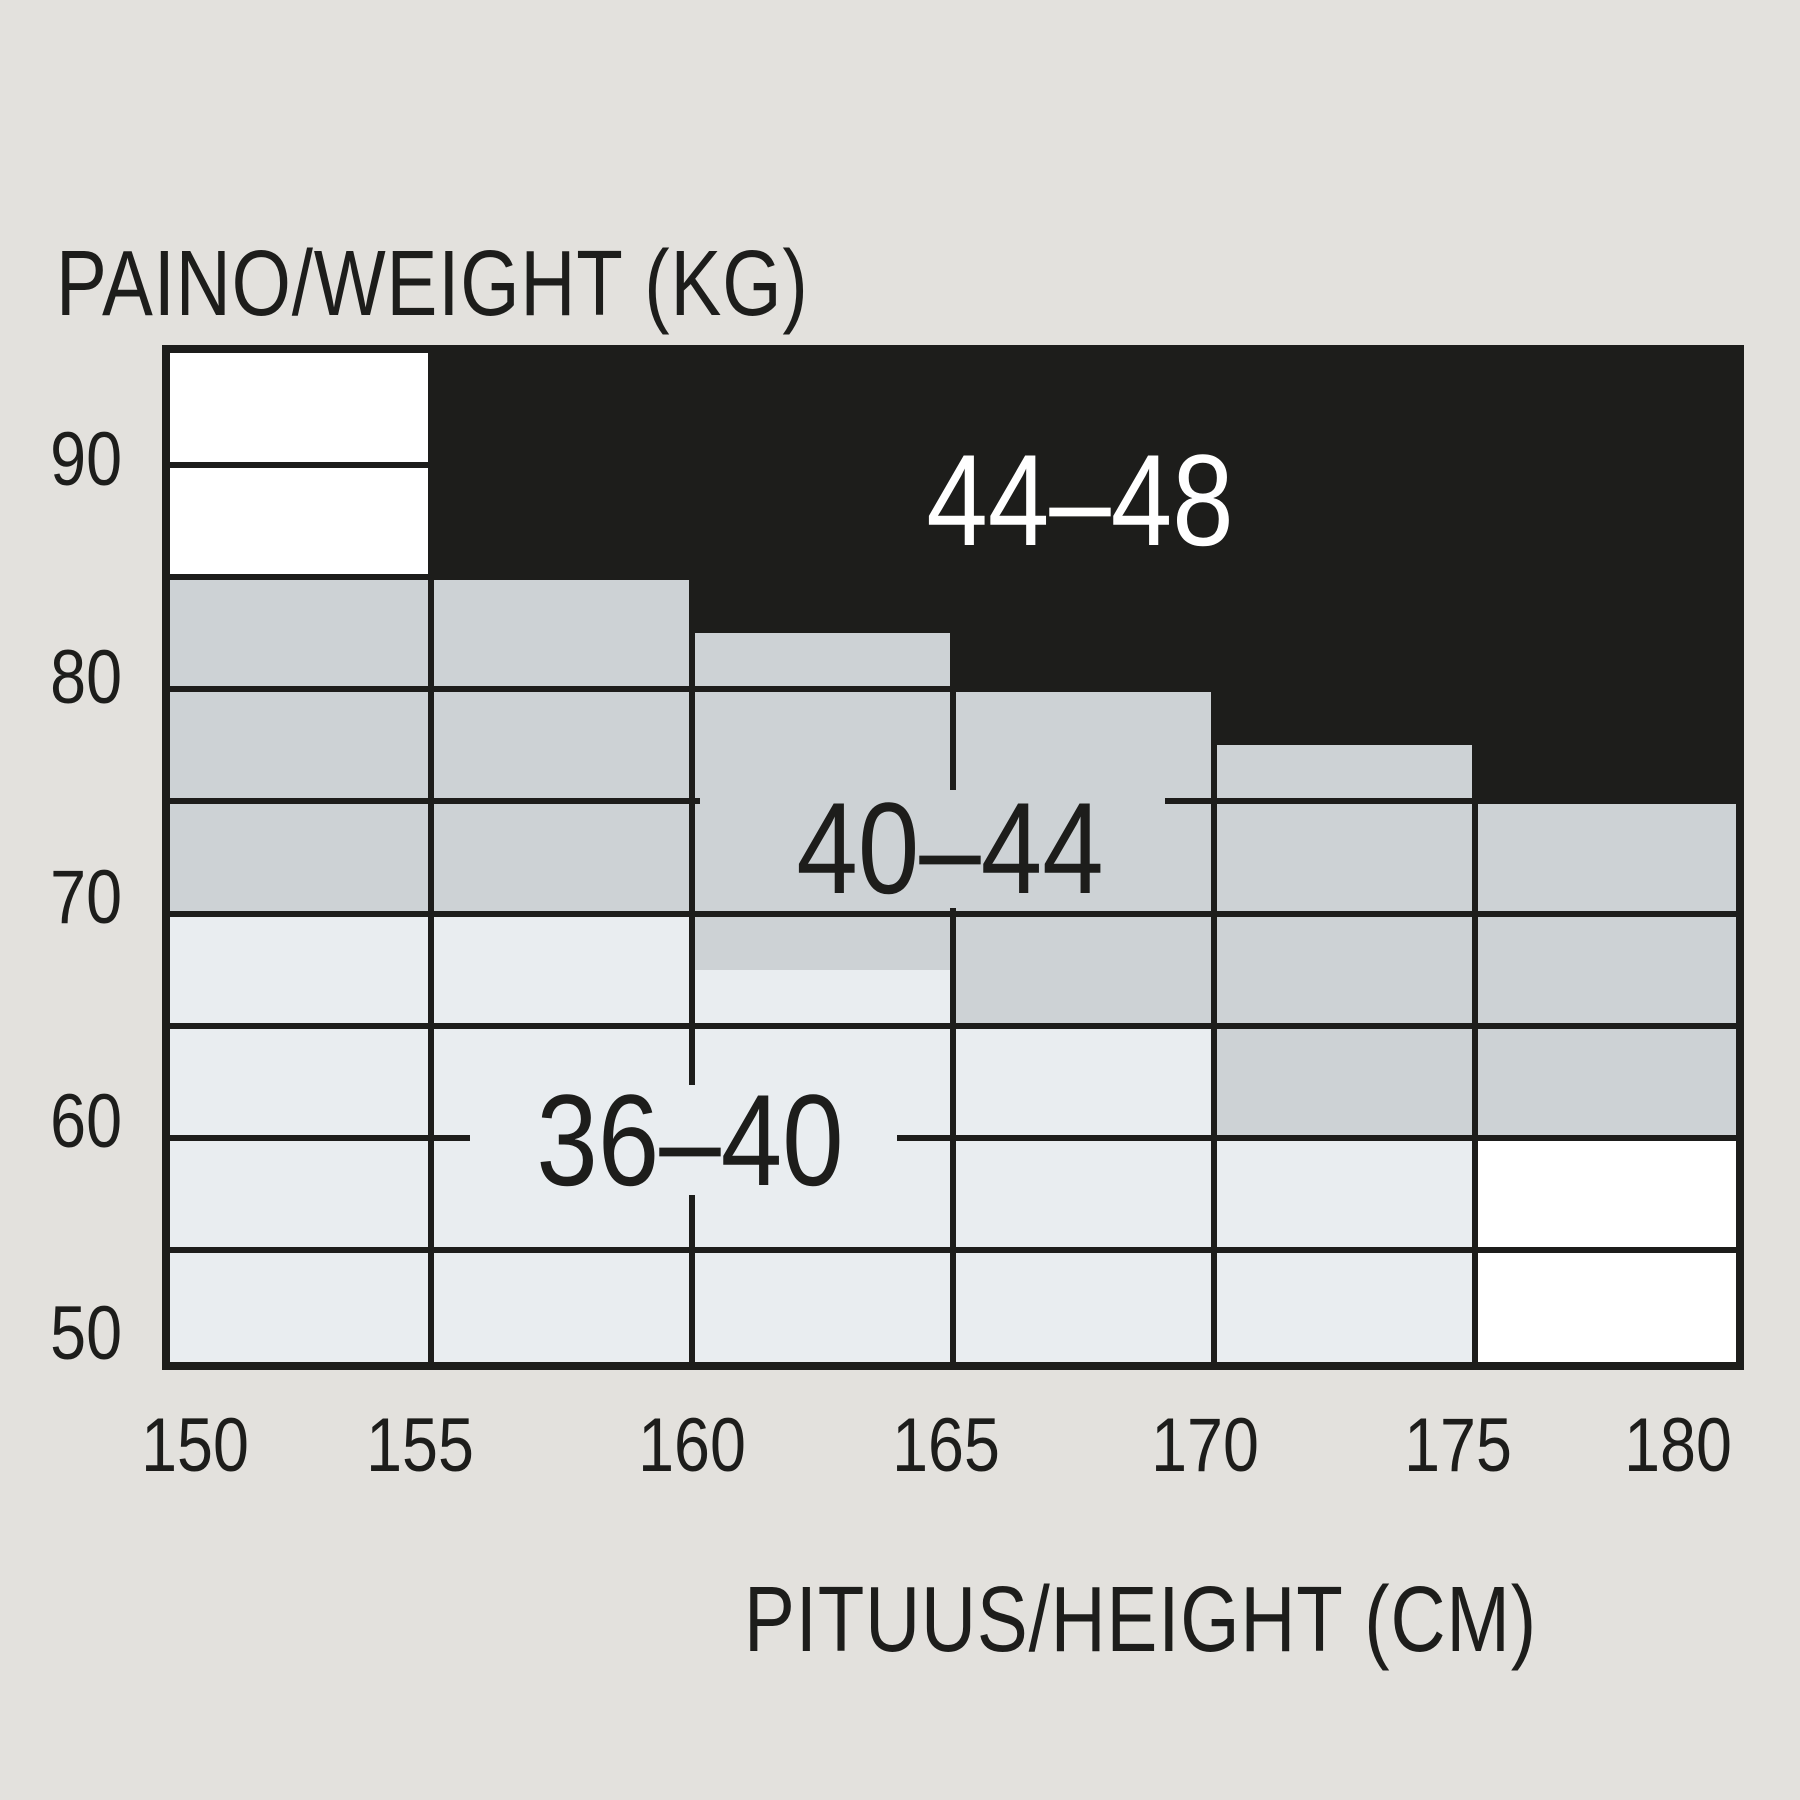  Describe the element at coordinates (1678, 1445) in the screenshot. I see `x-tick-180: 180` at that location.